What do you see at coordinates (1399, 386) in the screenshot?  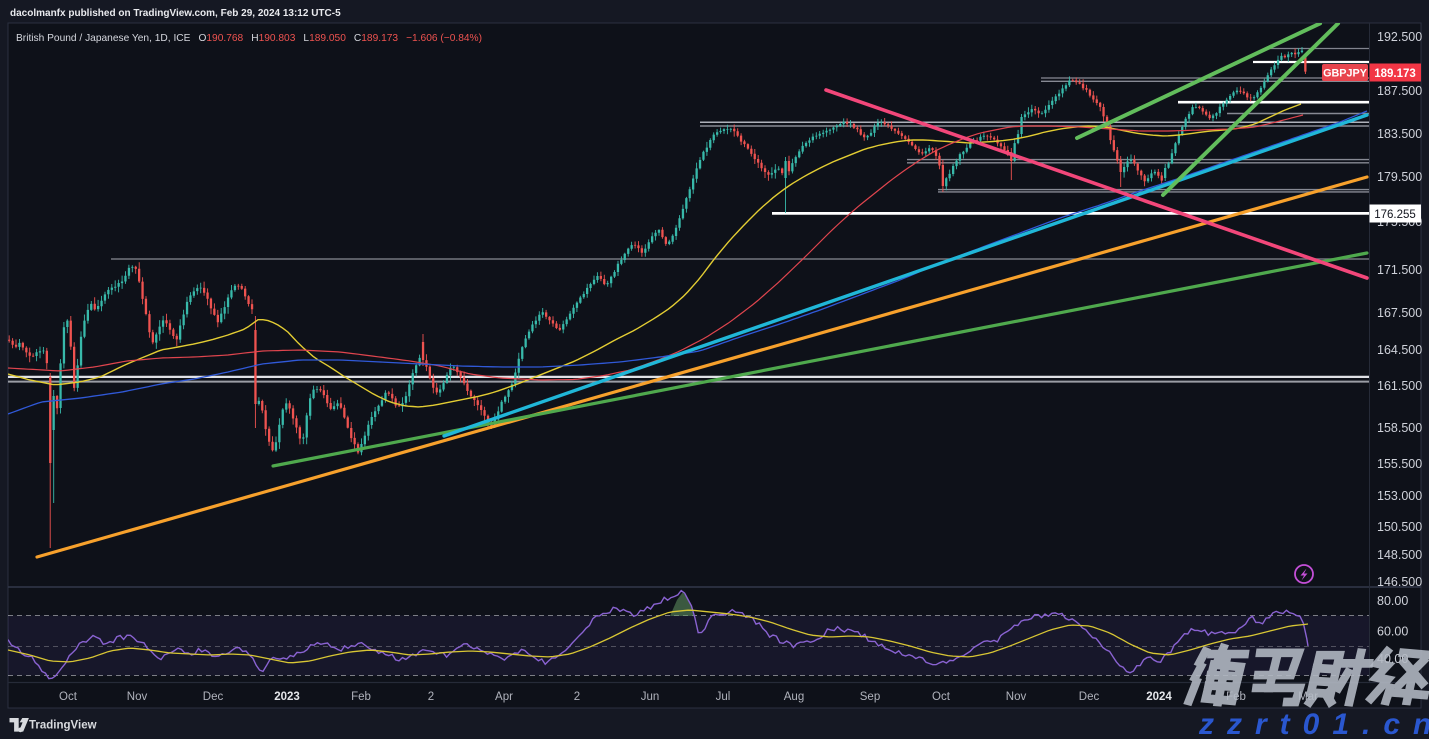 I see `svg-text: 161.500` at bounding box center [1399, 386].